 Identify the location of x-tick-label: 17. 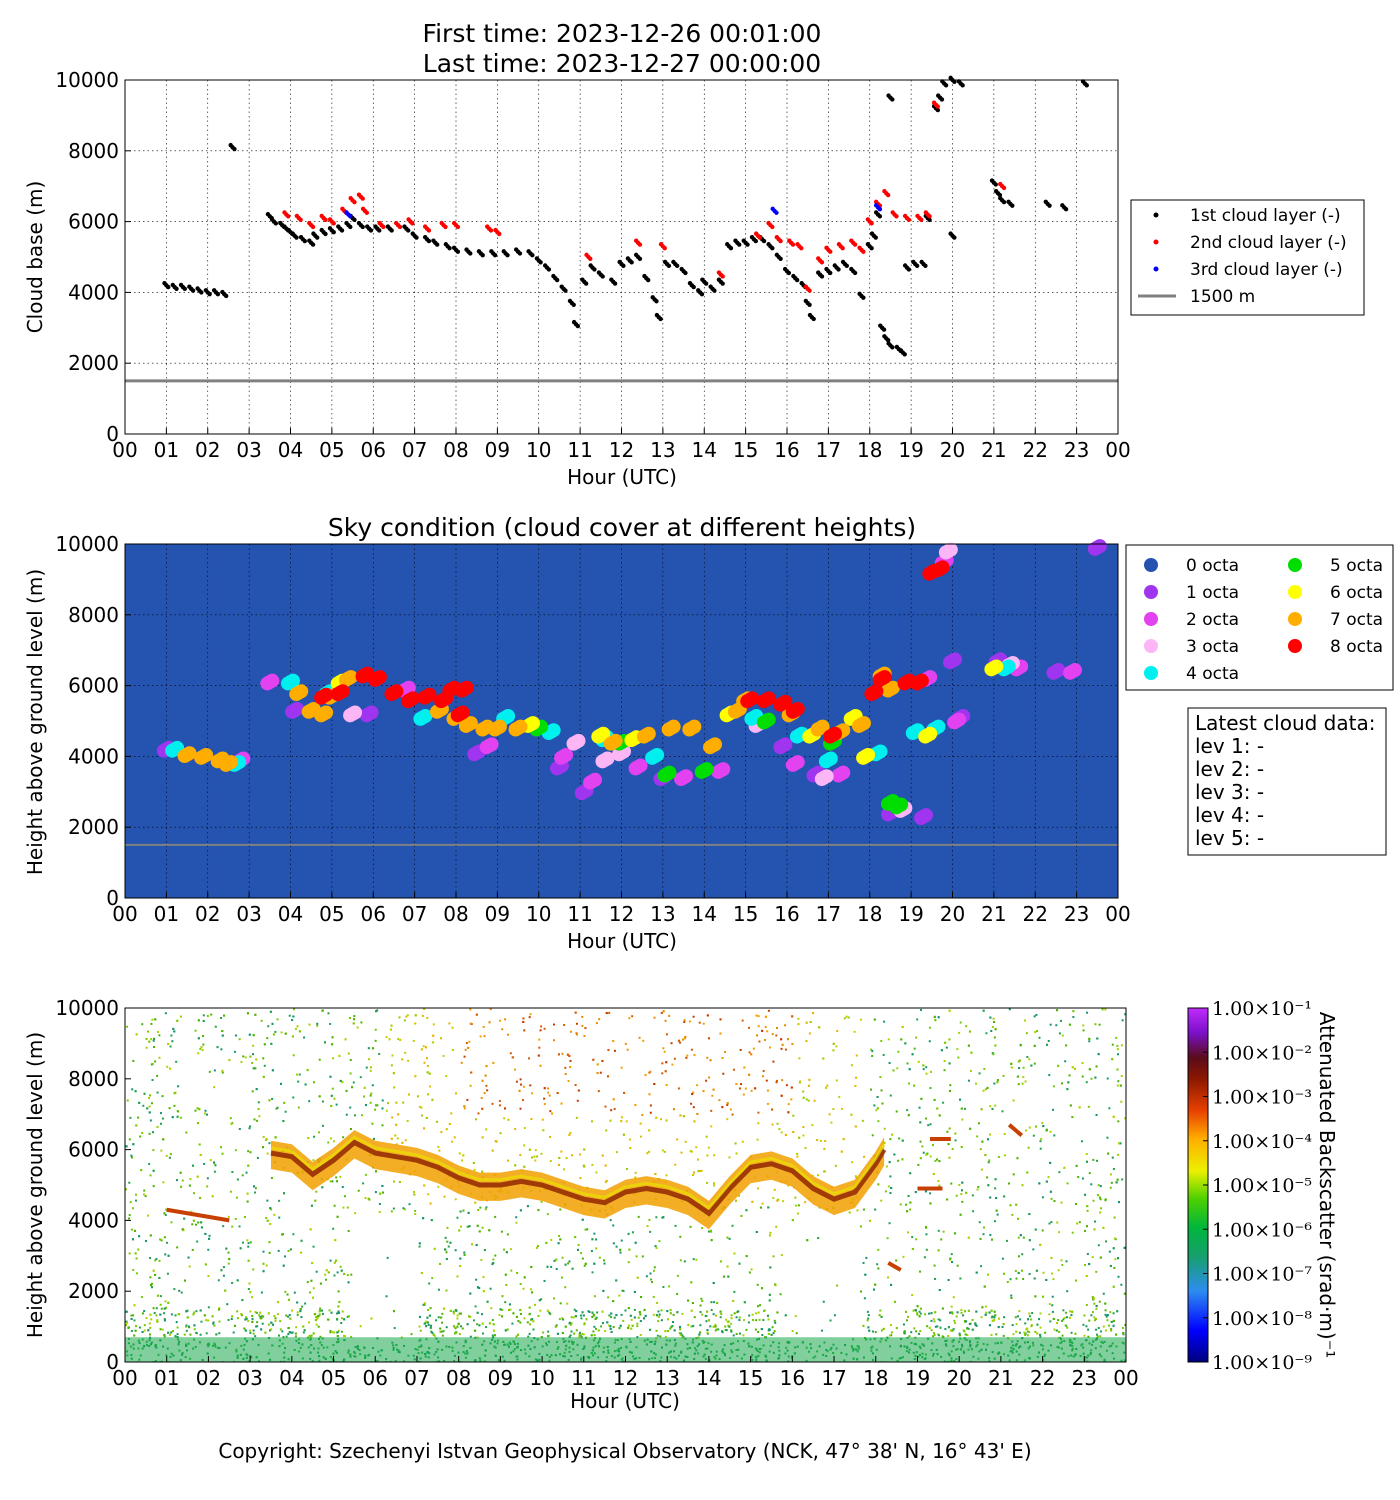
(828, 450).